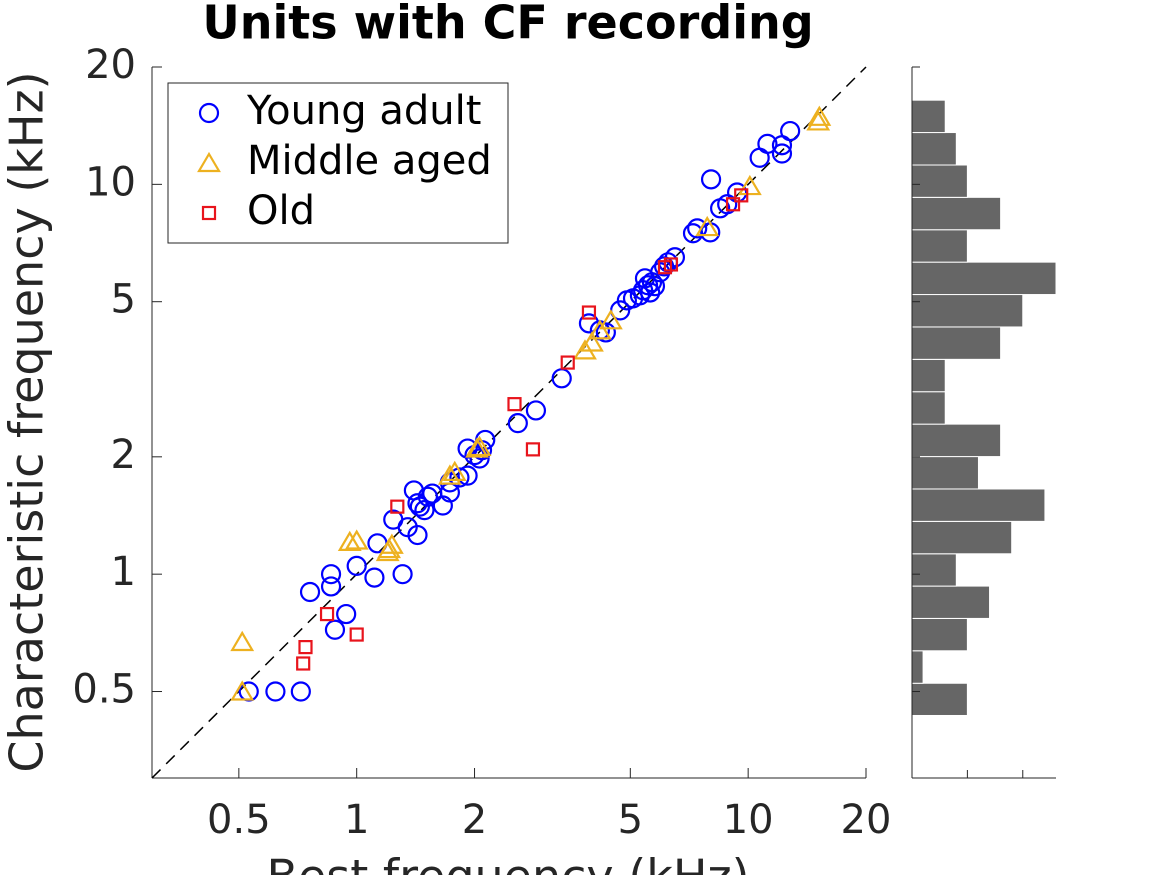 The height and width of the screenshot is (875, 1167). I want to click on y-tick-label: 5, so click(123, 300).